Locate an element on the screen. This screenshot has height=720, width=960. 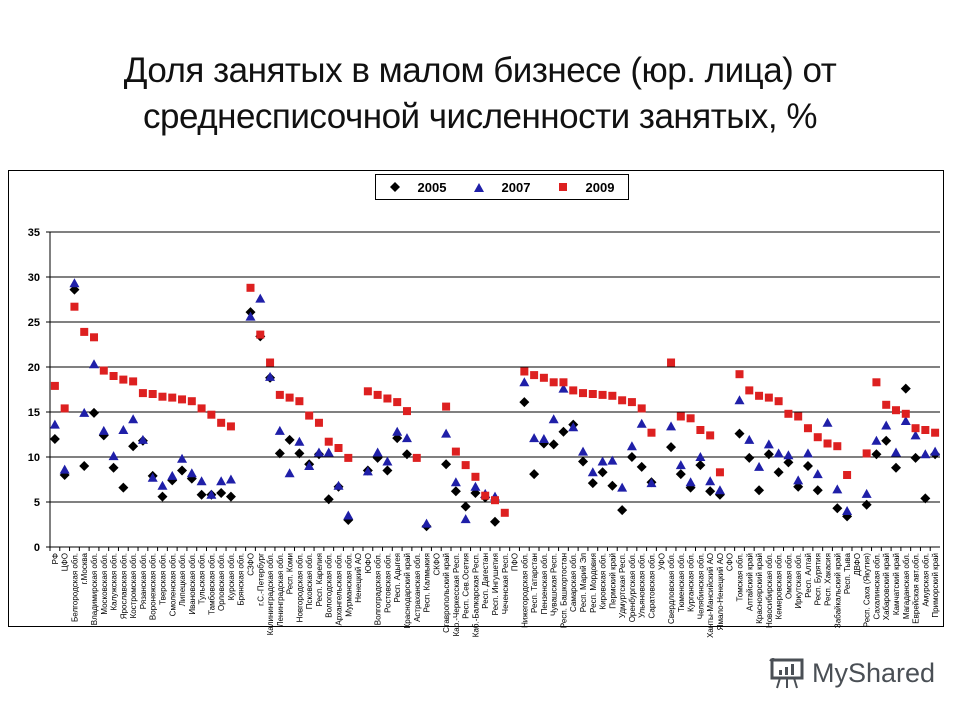
legend-item-2009: 2009 is located at coordinates (586, 187).